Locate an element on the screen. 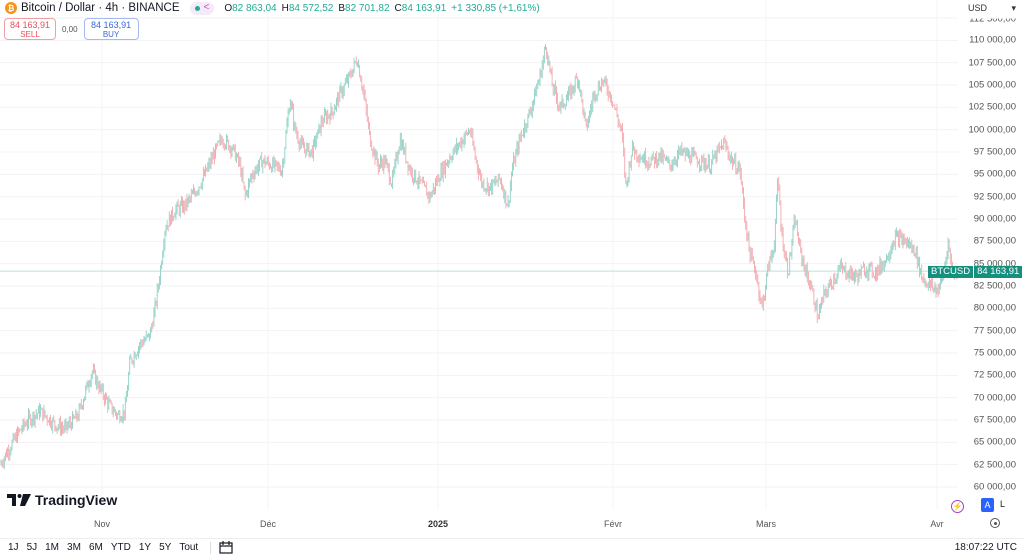 This screenshot has width=1024, height=556. time-tick-label: Déc is located at coordinates (268, 524).